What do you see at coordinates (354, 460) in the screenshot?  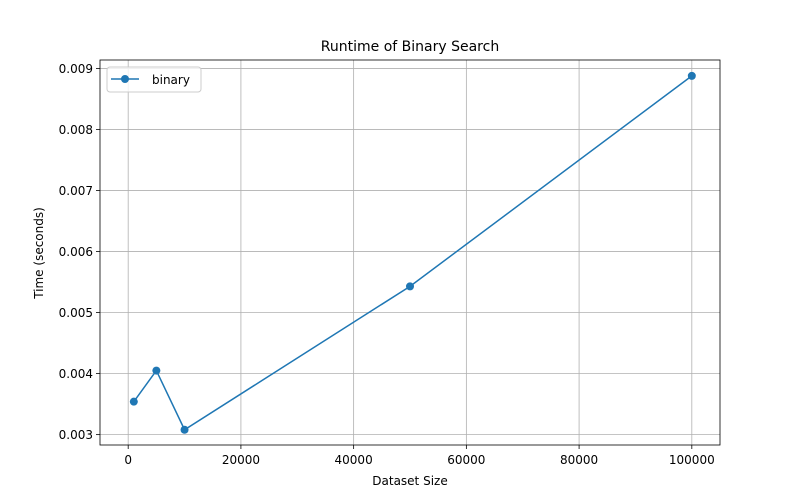 I see `x-tick-label: 40000` at bounding box center [354, 460].